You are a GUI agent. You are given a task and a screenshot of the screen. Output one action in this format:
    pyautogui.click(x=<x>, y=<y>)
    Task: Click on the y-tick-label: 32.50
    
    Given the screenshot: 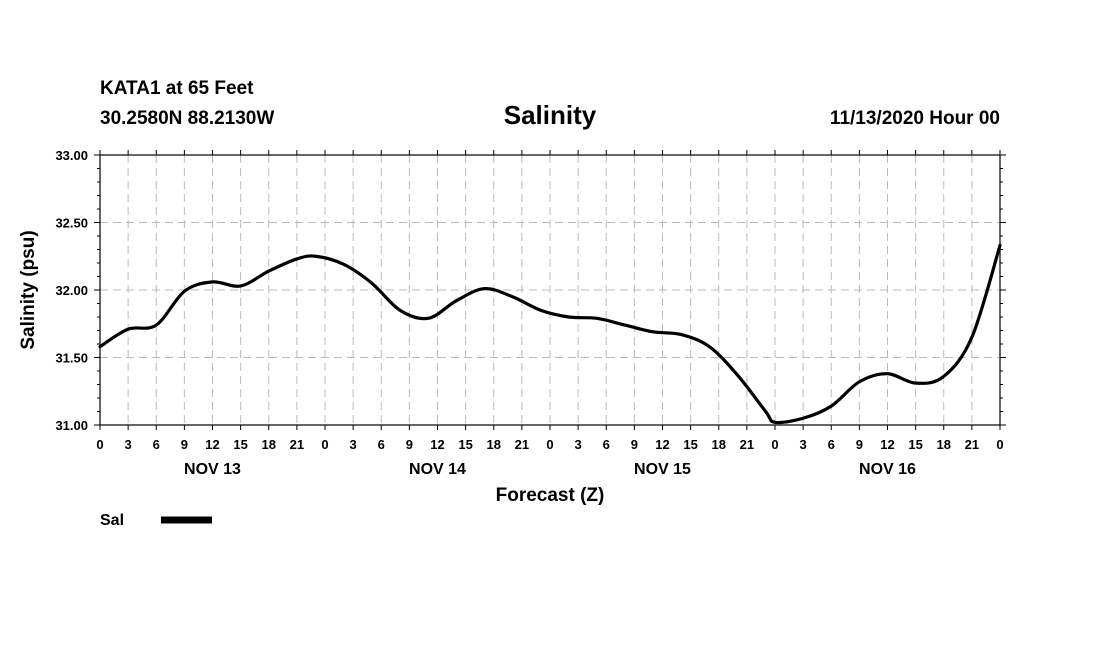 What is the action you would take?
    pyautogui.click(x=71, y=223)
    